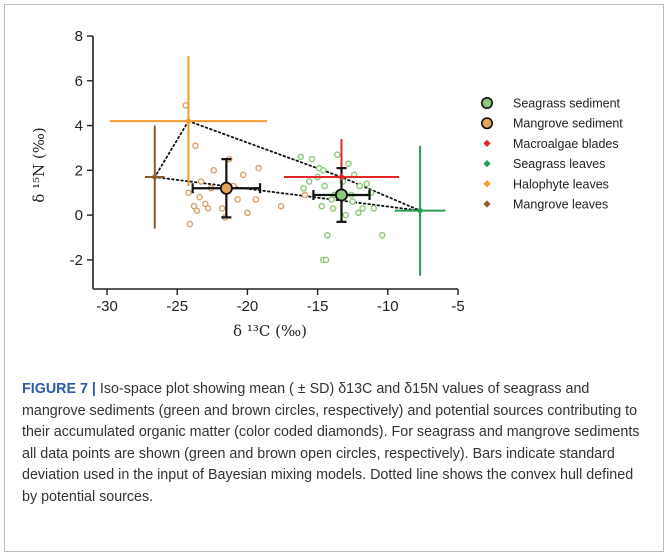 This screenshot has height=558, width=670. I want to click on legend-macroalgae-blades-marker, so click(487, 143).